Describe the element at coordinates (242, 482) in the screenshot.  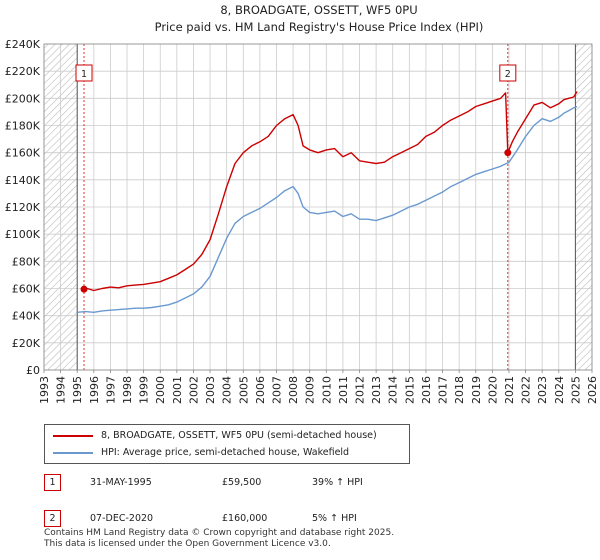
I see `sale-price: £59,500` at that location.